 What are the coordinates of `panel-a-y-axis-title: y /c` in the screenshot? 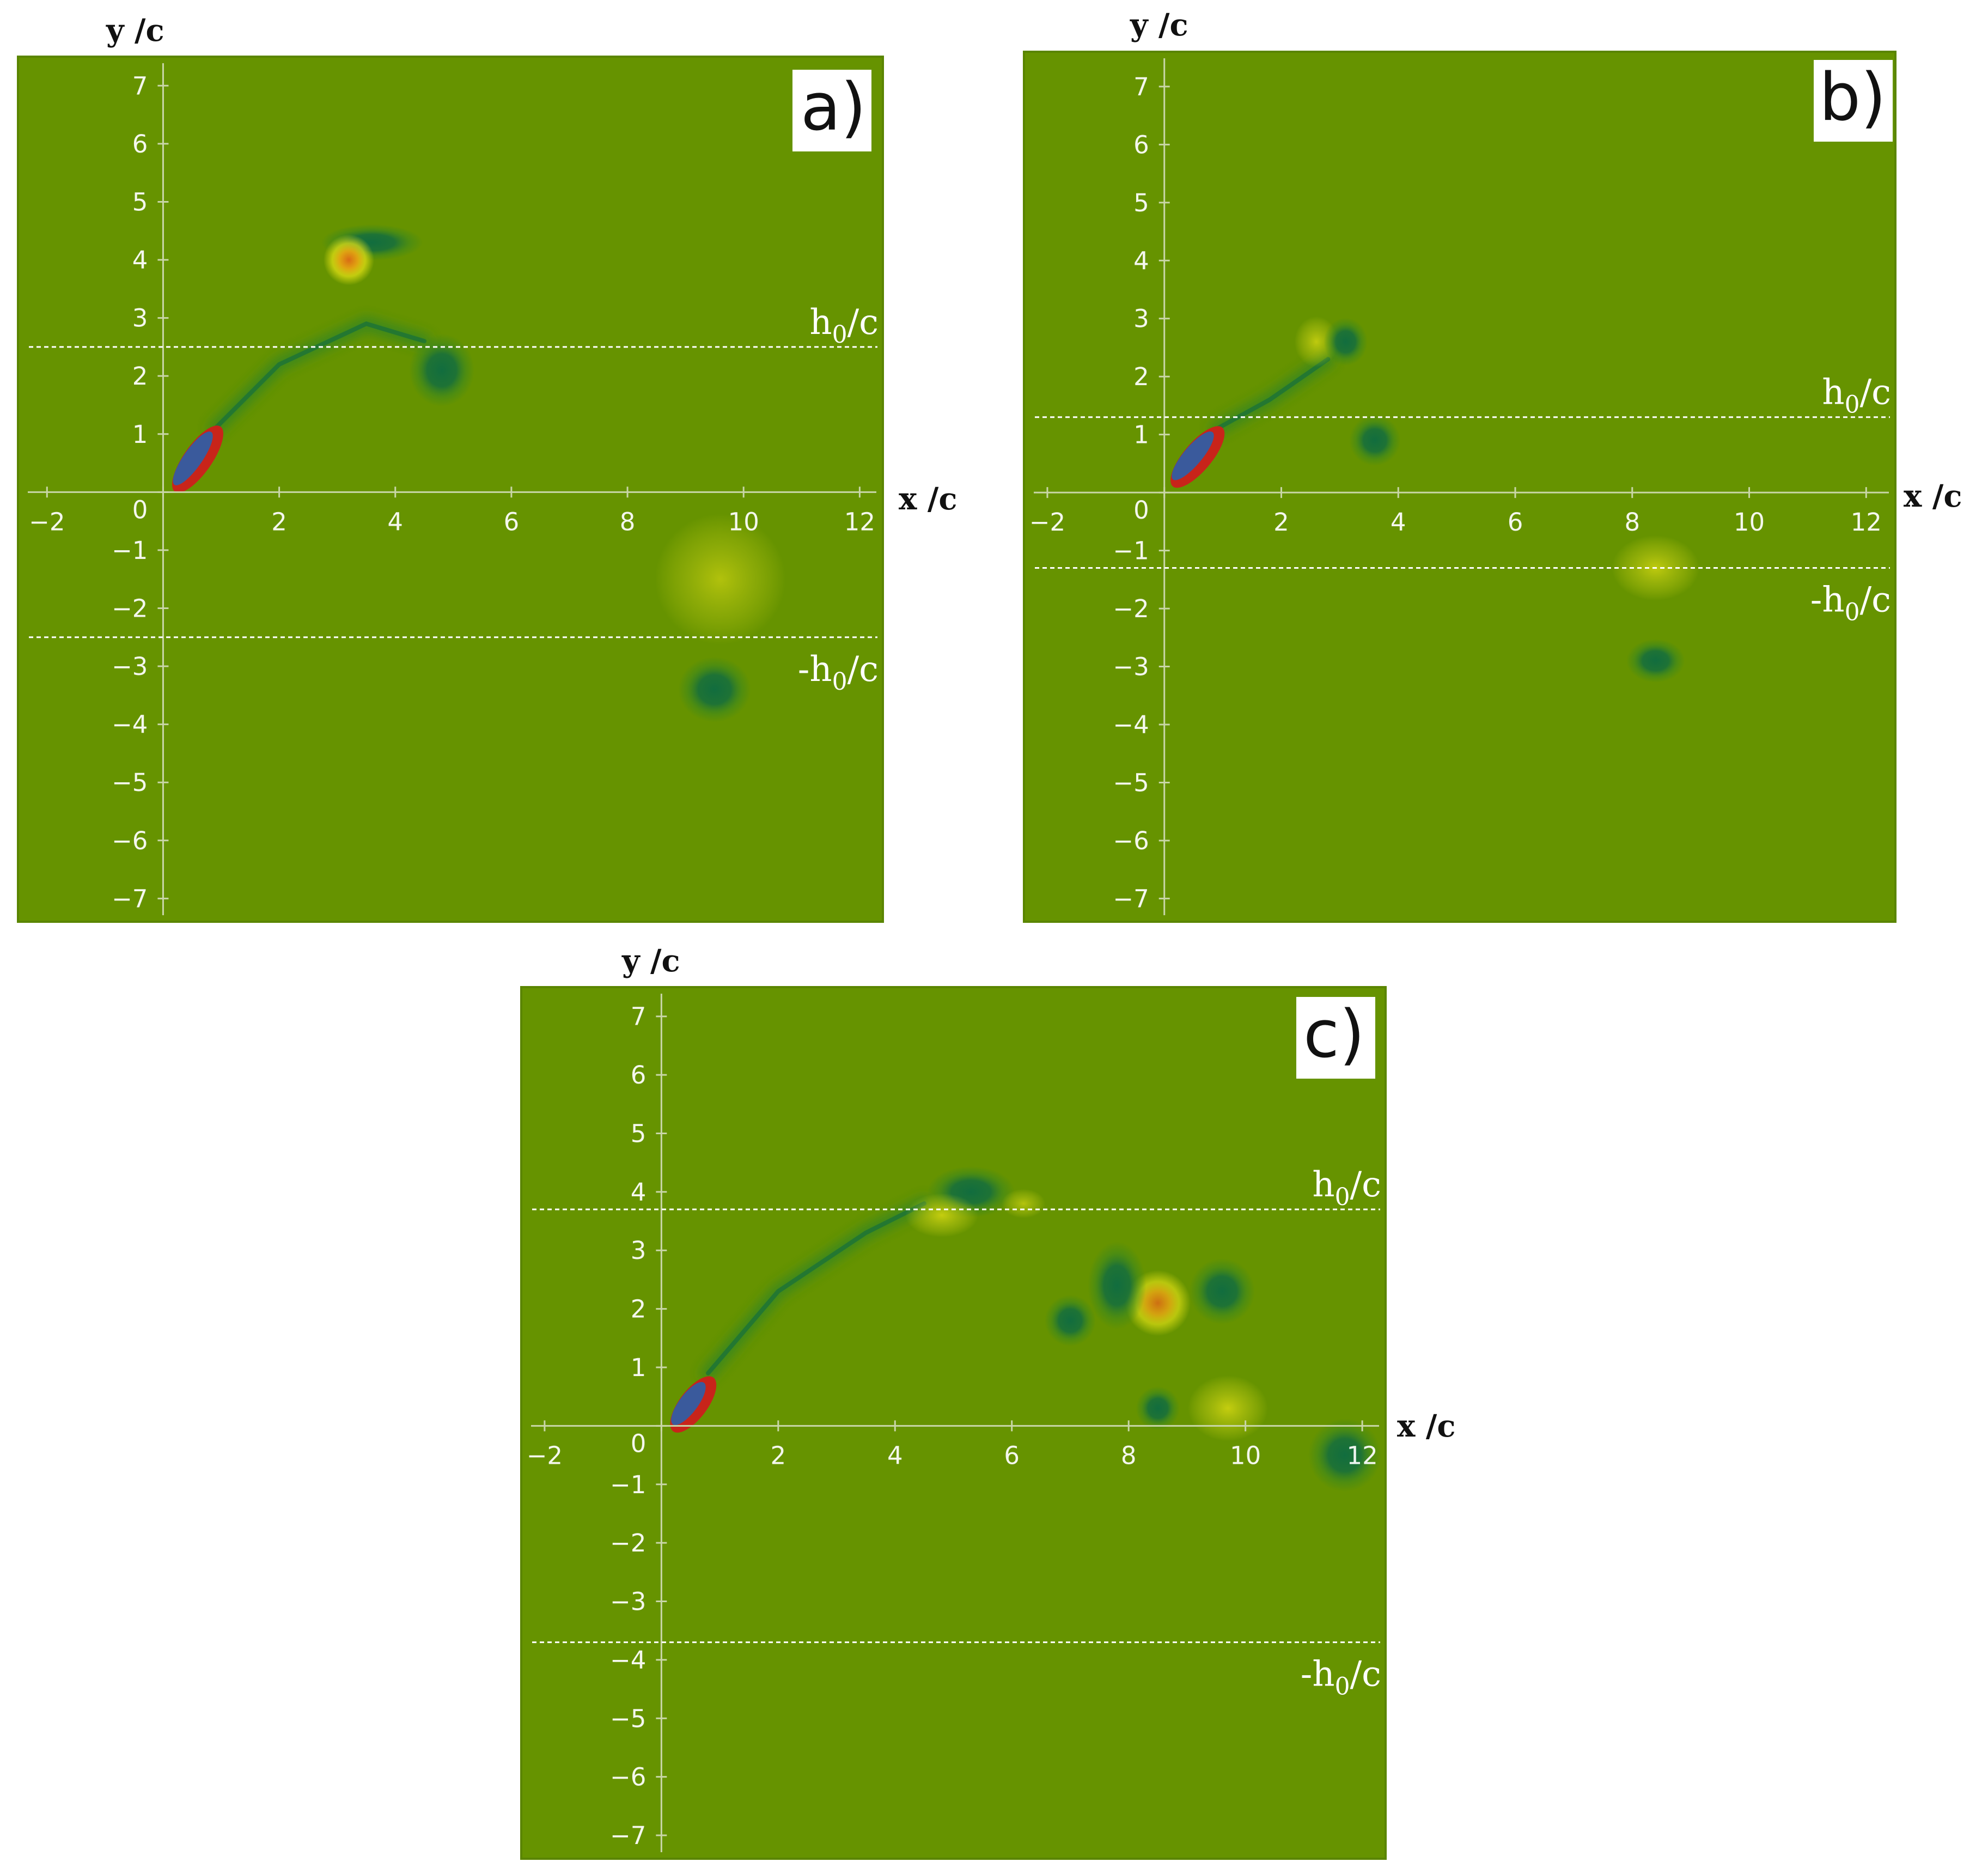 It's located at (135, 30).